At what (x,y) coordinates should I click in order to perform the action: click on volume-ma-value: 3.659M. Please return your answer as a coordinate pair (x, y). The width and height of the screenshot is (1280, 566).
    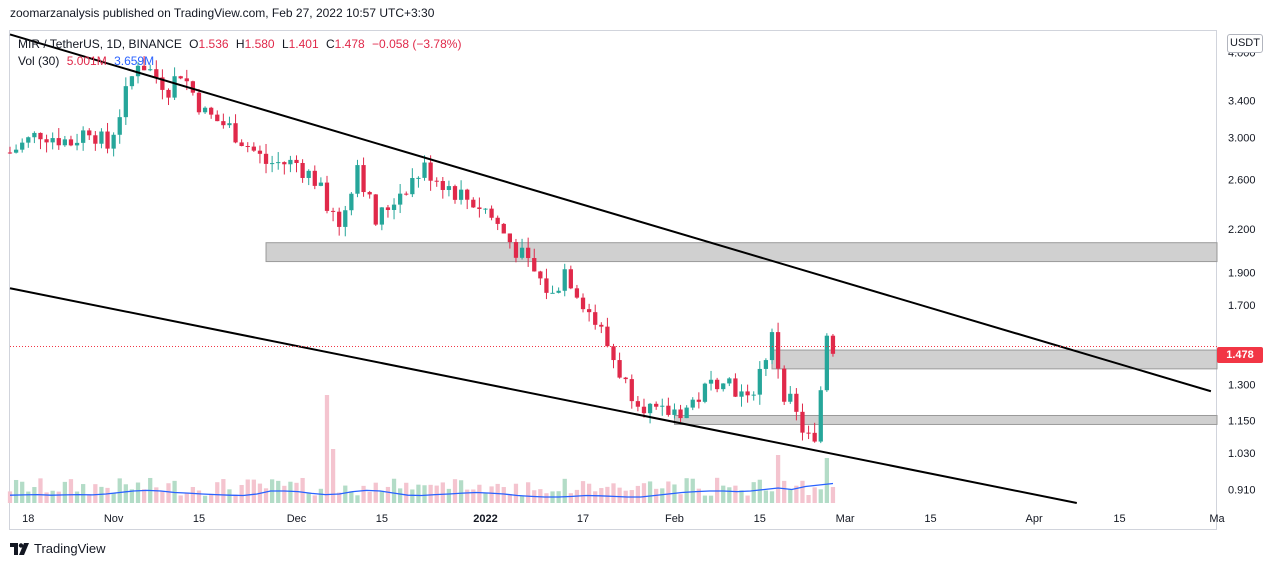
    Looking at the image, I should click on (134, 61).